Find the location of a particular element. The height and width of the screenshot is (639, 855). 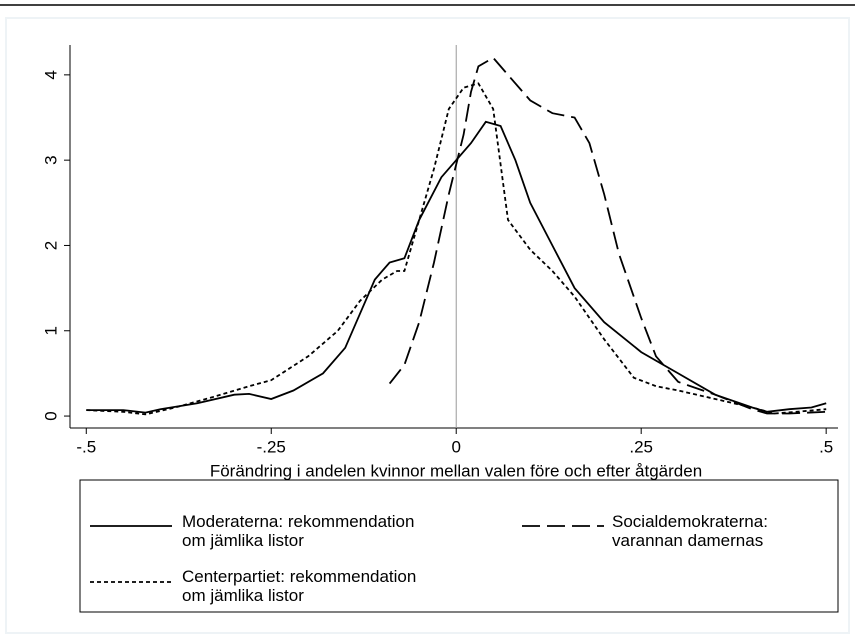

y-tick-label: 3 is located at coordinates (50, 159).